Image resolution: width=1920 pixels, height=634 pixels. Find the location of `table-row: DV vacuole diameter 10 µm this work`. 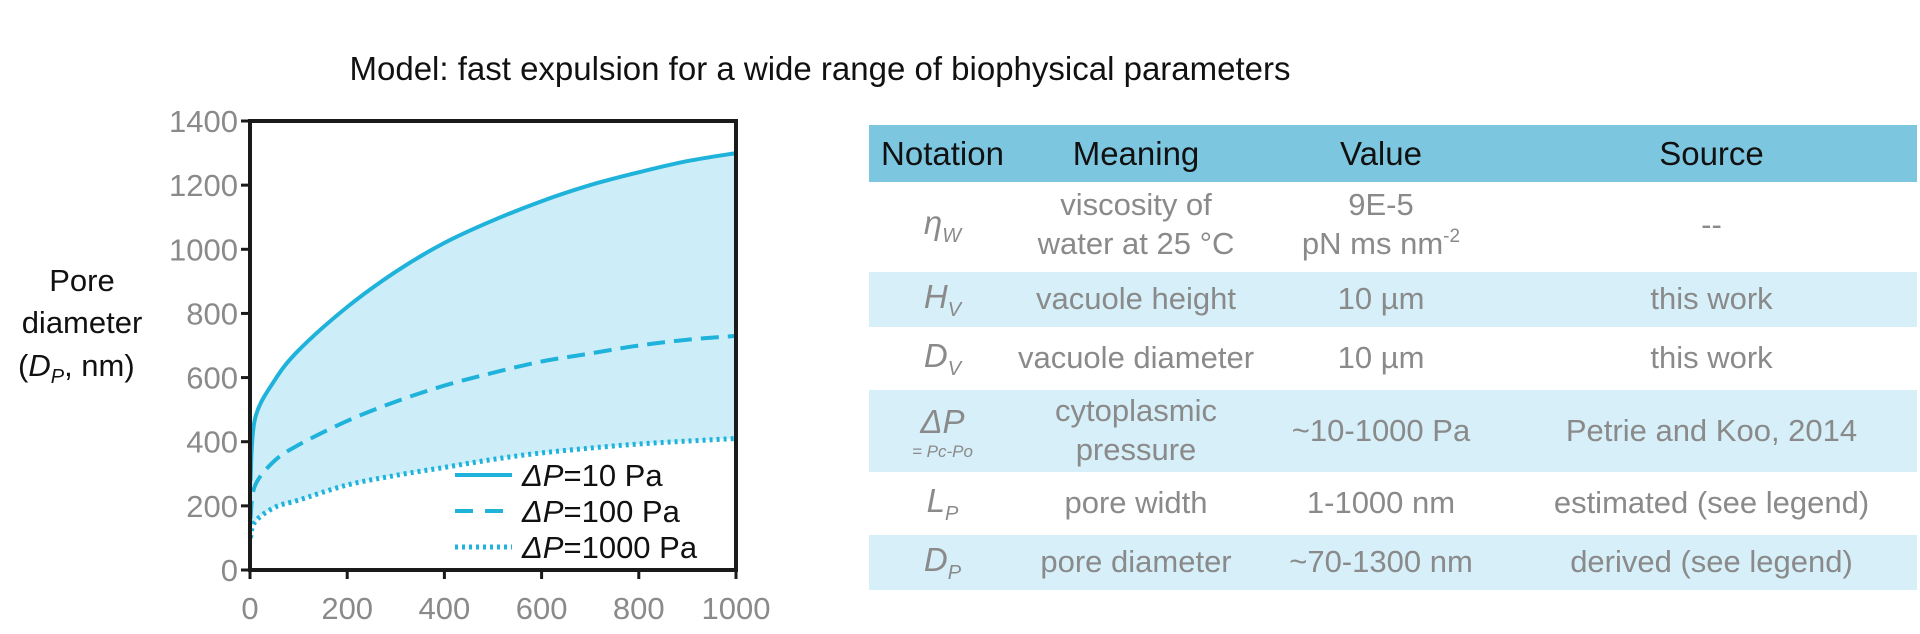

table-row: DV vacuole diameter 10 µm this work is located at coordinates (1393, 358).